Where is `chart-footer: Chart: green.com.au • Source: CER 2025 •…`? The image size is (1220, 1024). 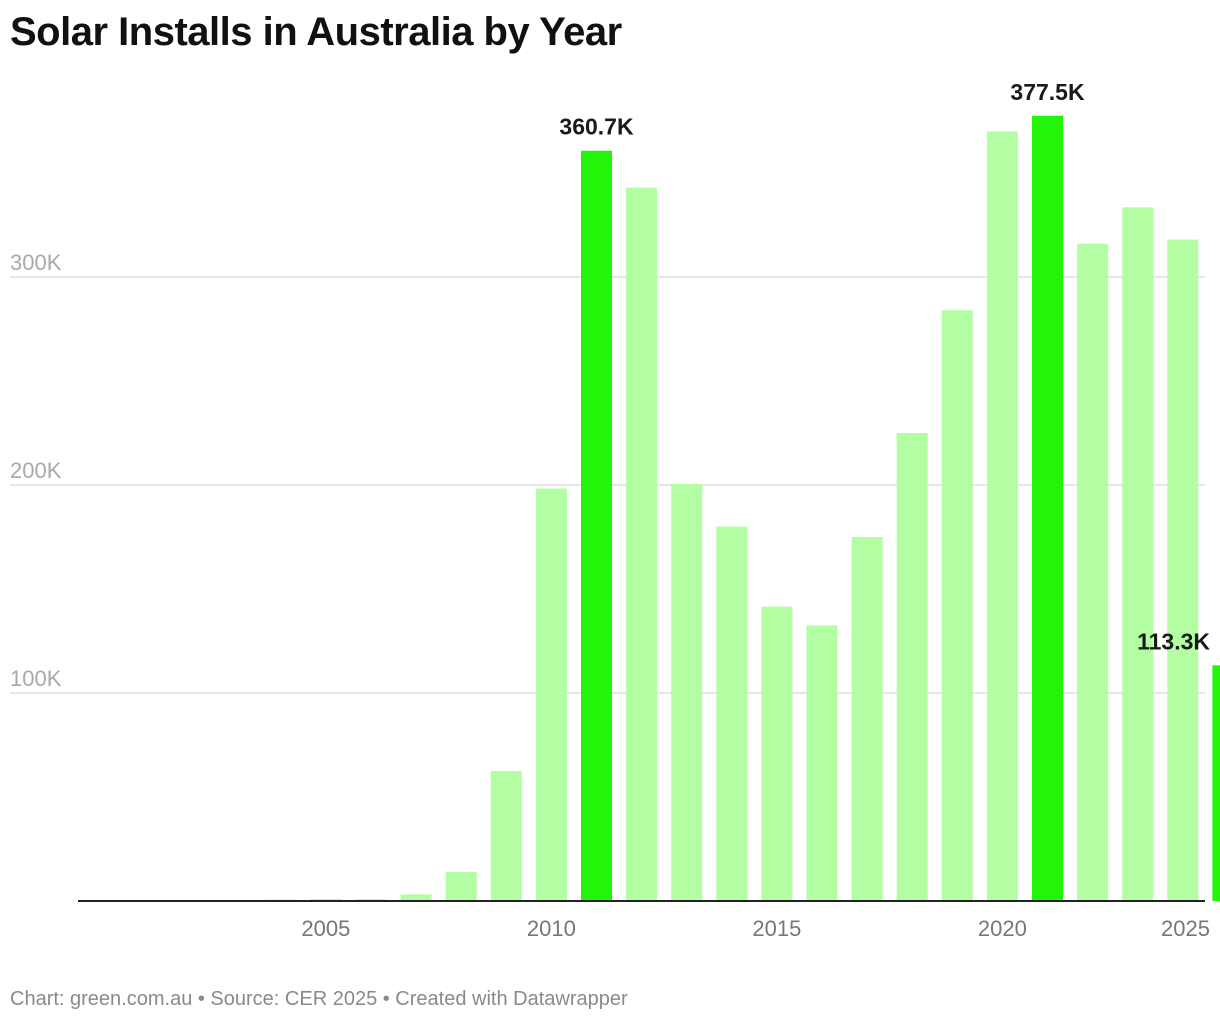
chart-footer: Chart: green.com.au • Source: CER 2025 •… is located at coordinates (319, 999).